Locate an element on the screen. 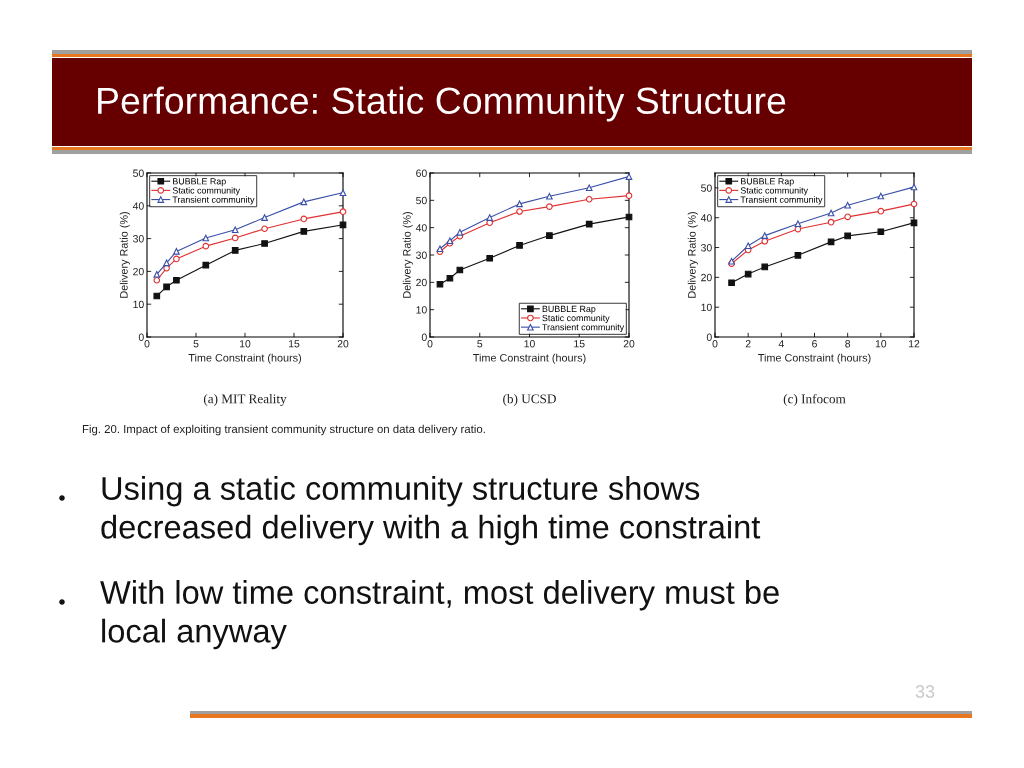 The width and height of the screenshot is (1024, 768). x-tick-label: 8 is located at coordinates (848, 344).